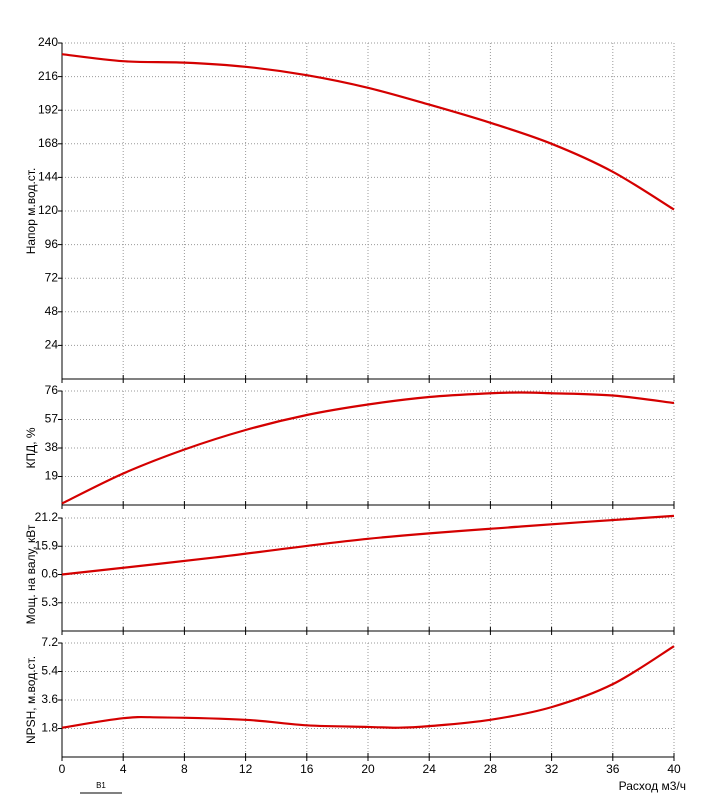  Describe the element at coordinates (62, 769) in the screenshot. I see `x-tick-label: 0` at that location.